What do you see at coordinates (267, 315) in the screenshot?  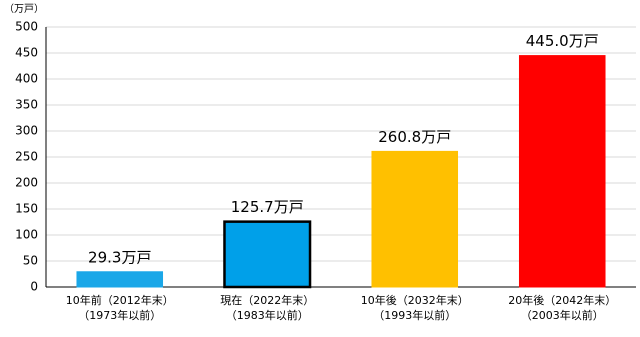 I see `x-tick-label: （1983年以前）` at bounding box center [267, 315].